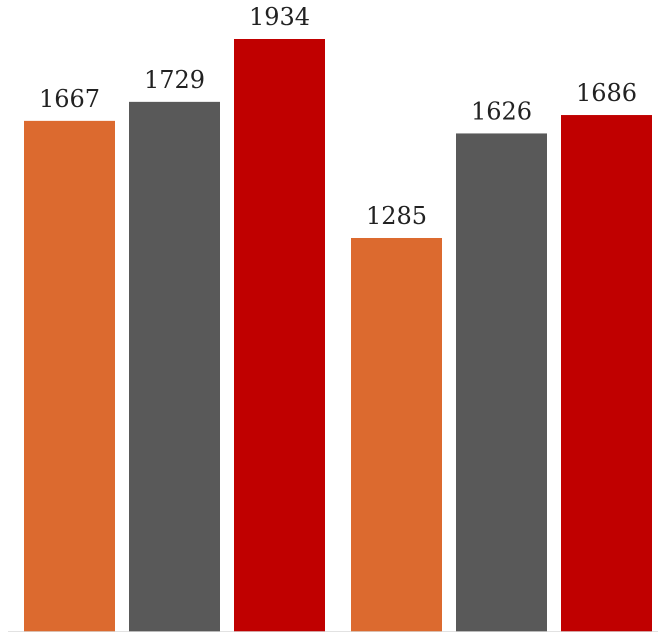 This screenshot has height=632, width=666. Describe the element at coordinates (396, 434) in the screenshot. I see `bar-group2-series1` at that location.